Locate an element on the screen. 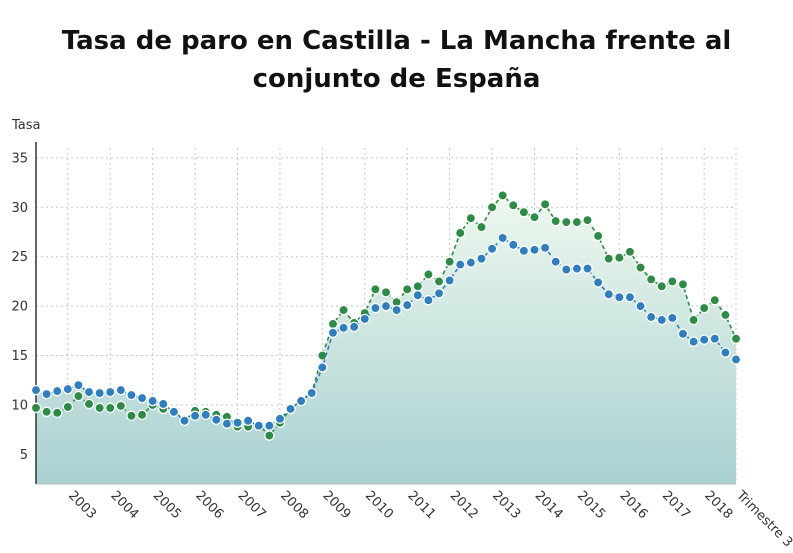 The height and width of the screenshot is (553, 793). x-tick-label: 2010 is located at coordinates (379, 505).